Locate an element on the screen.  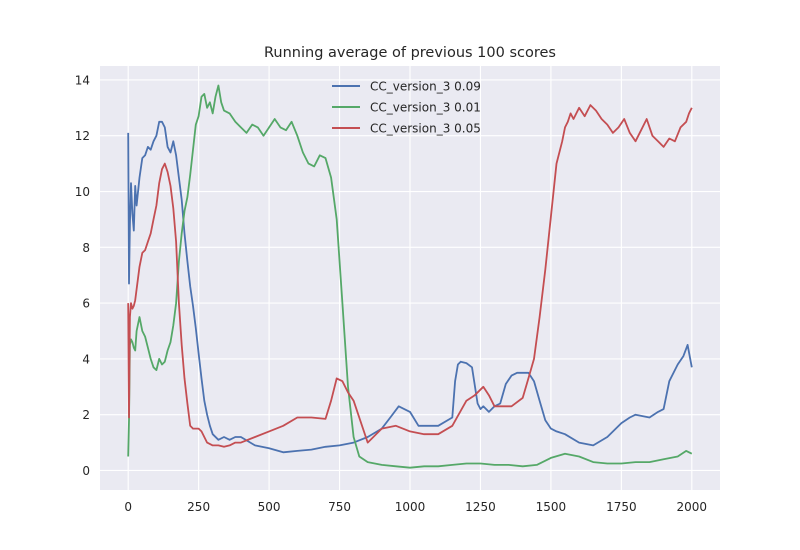
x-axis: 0 250 500 750 1000 1250 1500 1750 2000 is located at coordinates (415, 507).